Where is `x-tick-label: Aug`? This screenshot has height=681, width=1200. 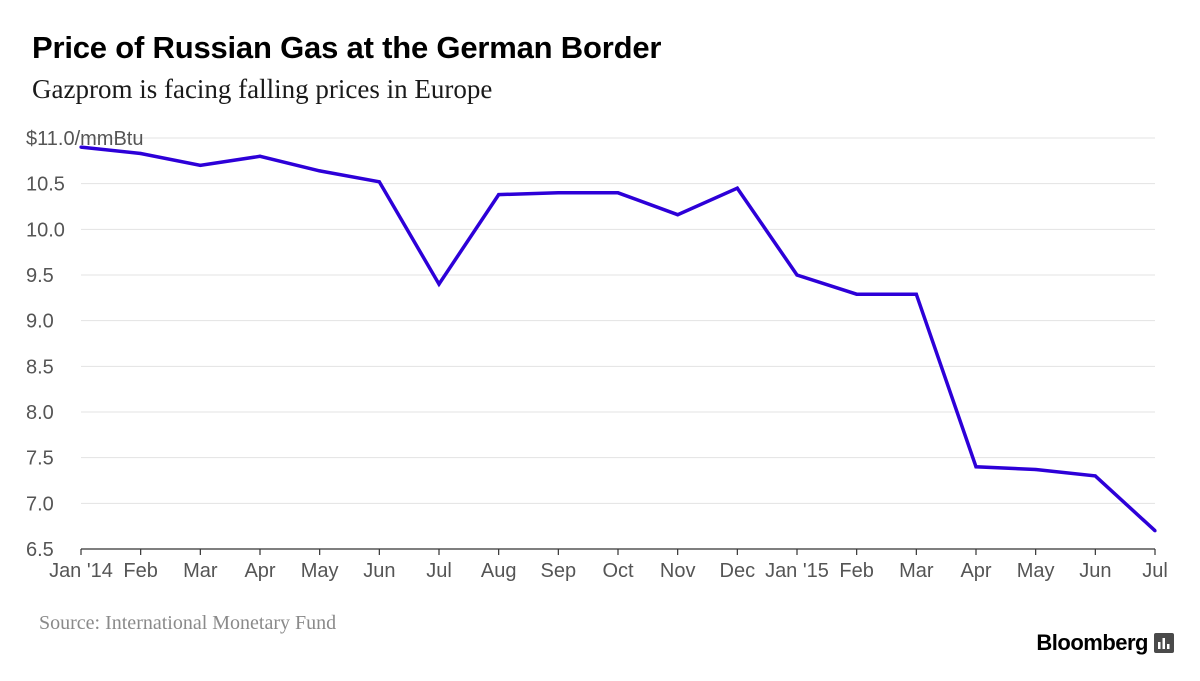 x-tick-label: Aug is located at coordinates (499, 571).